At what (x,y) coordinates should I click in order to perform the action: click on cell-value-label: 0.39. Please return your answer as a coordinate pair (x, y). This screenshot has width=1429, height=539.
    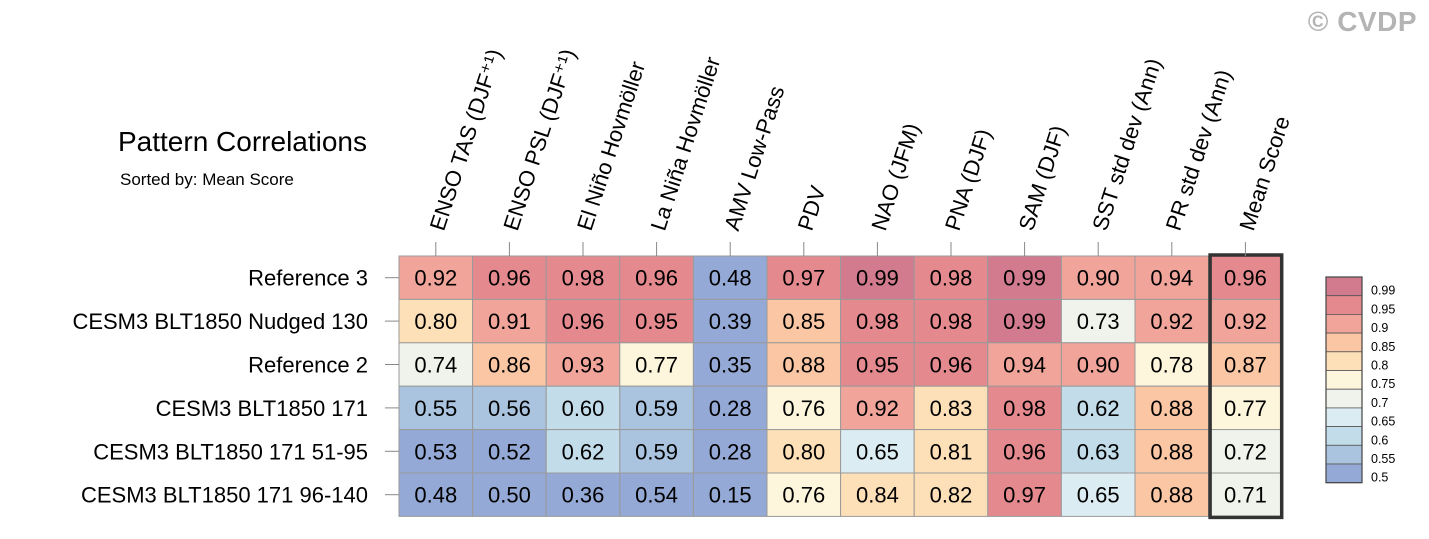
    Looking at the image, I should click on (730, 321).